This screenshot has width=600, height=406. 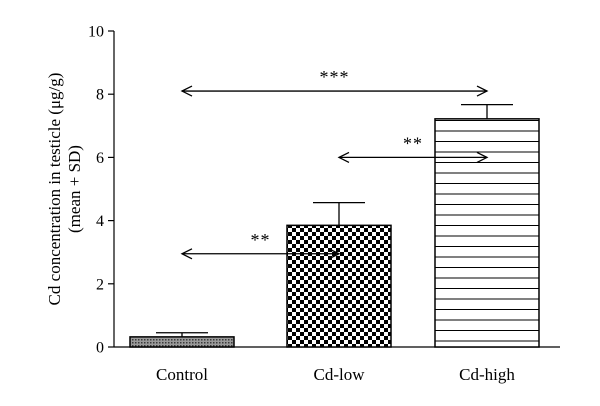 I want to click on y-tick-label: 10, so click(x=96, y=32).